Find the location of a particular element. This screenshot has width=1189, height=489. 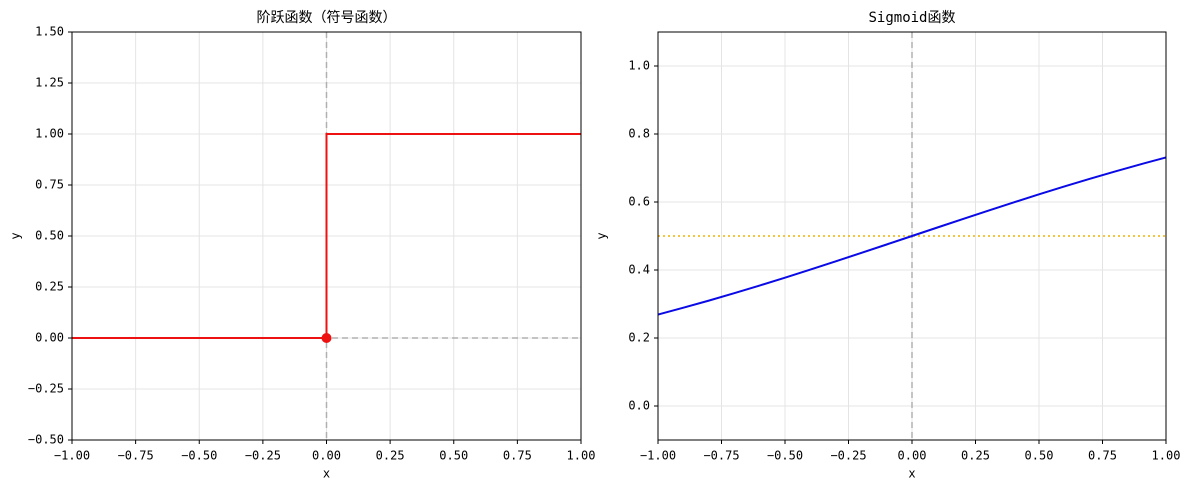

y-tick-label: −0.25 is located at coordinates (46, 389).